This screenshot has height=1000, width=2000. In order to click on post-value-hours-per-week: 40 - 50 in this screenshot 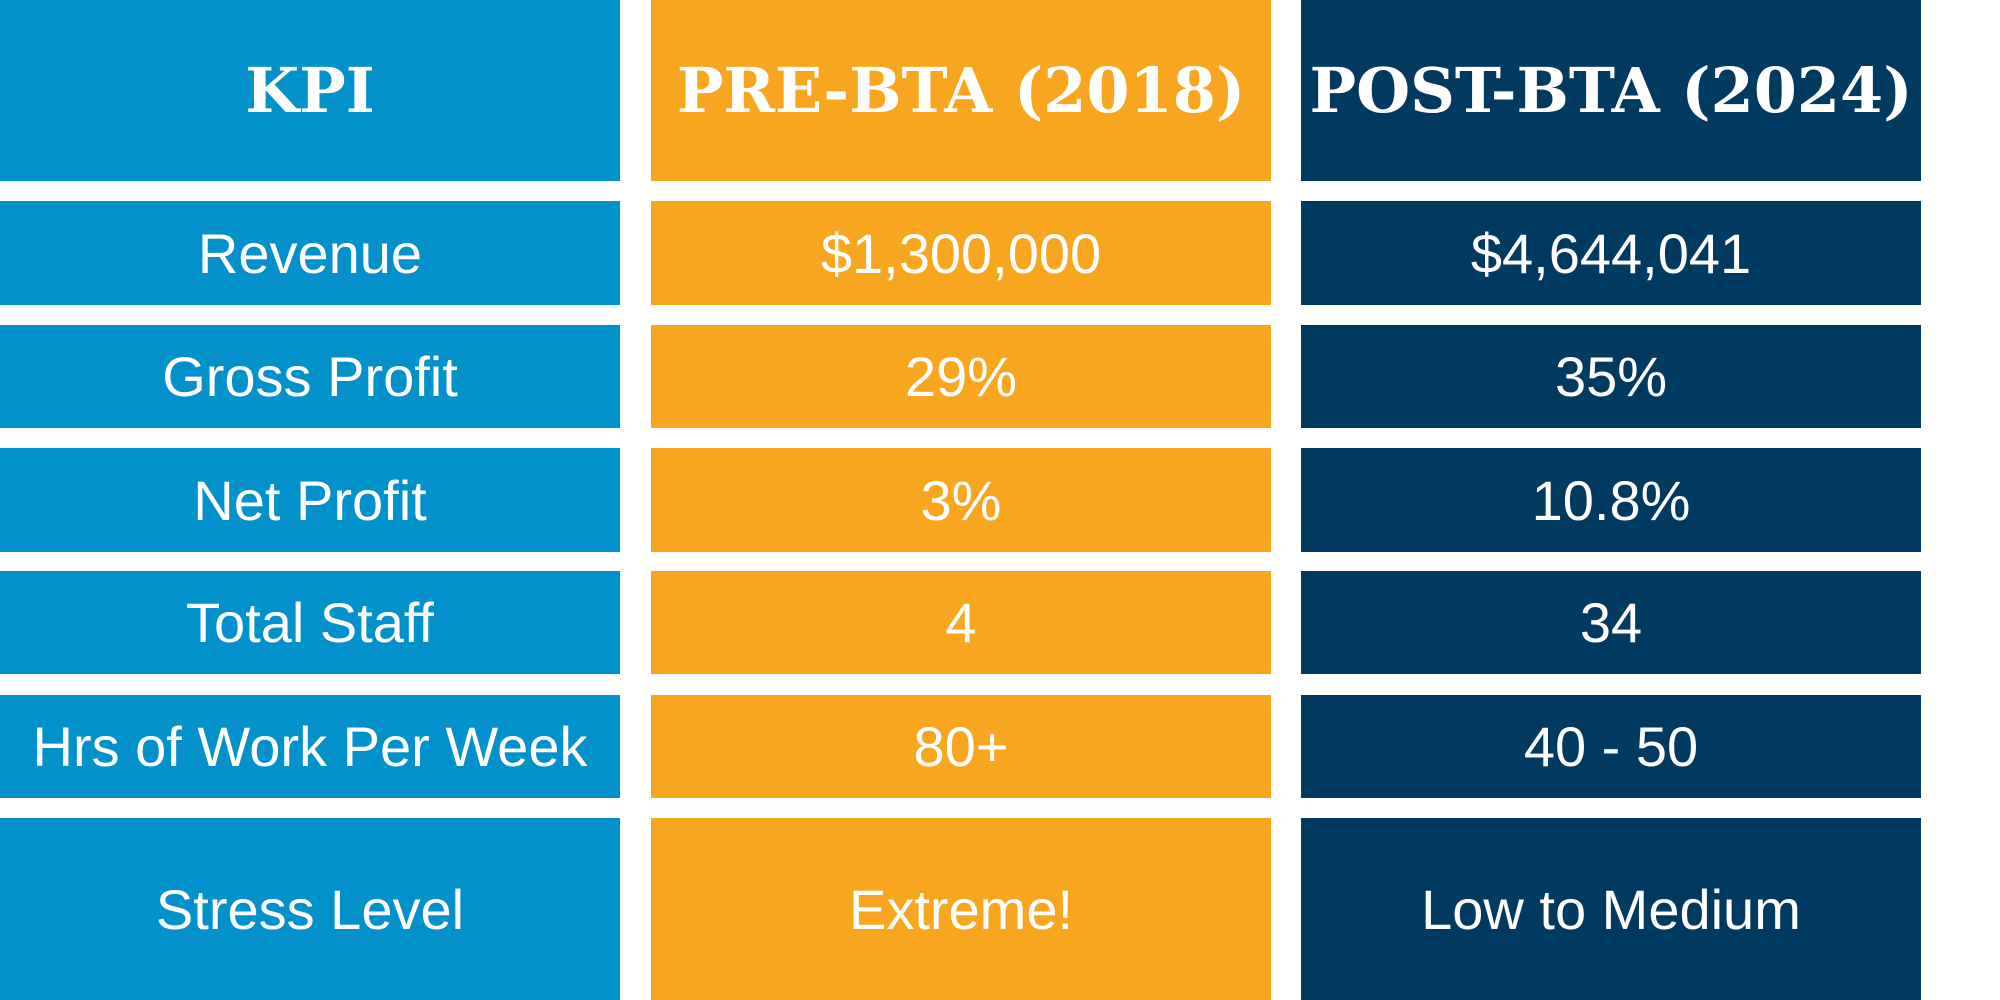, I will do `click(1611, 746)`.